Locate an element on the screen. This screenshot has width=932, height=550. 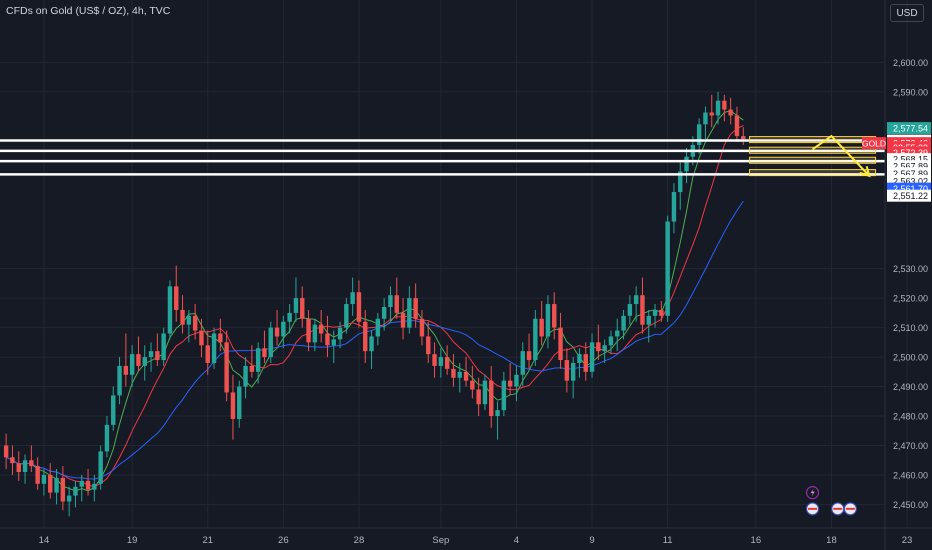
horizontal-levels is located at coordinates (442, 157).